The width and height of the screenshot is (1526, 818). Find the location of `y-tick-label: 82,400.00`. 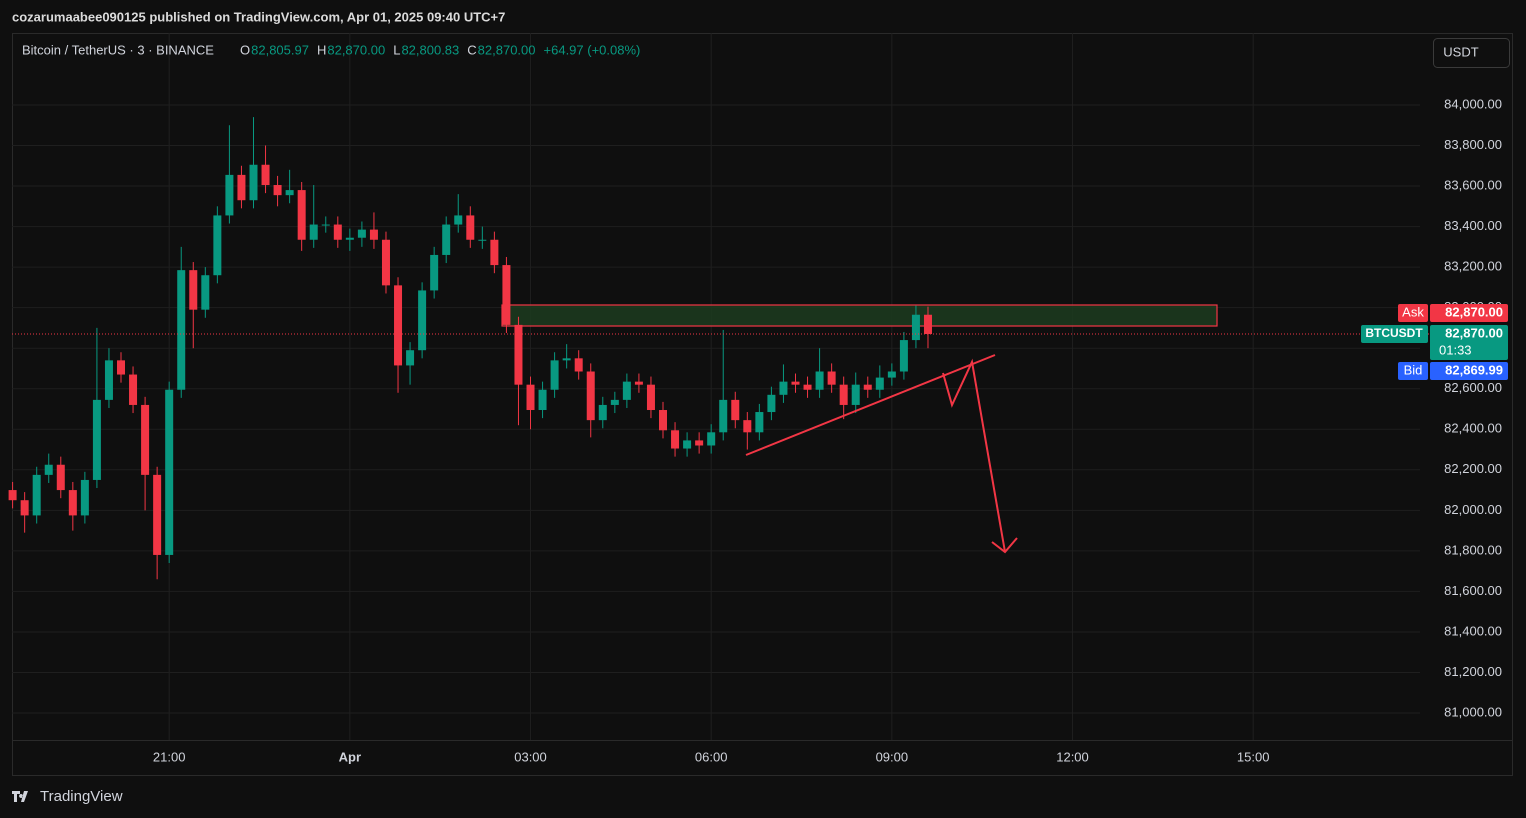

y-tick-label: 82,400.00 is located at coordinates (1473, 428).